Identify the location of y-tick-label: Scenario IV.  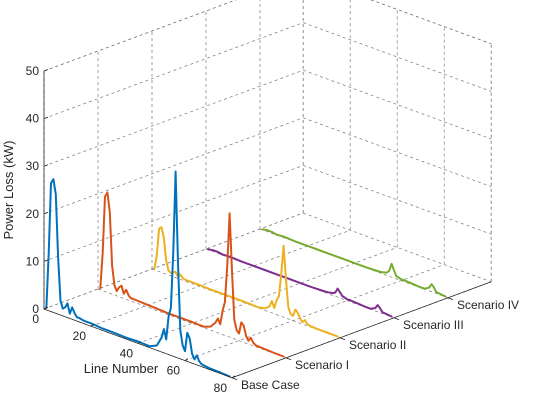
(488, 305).